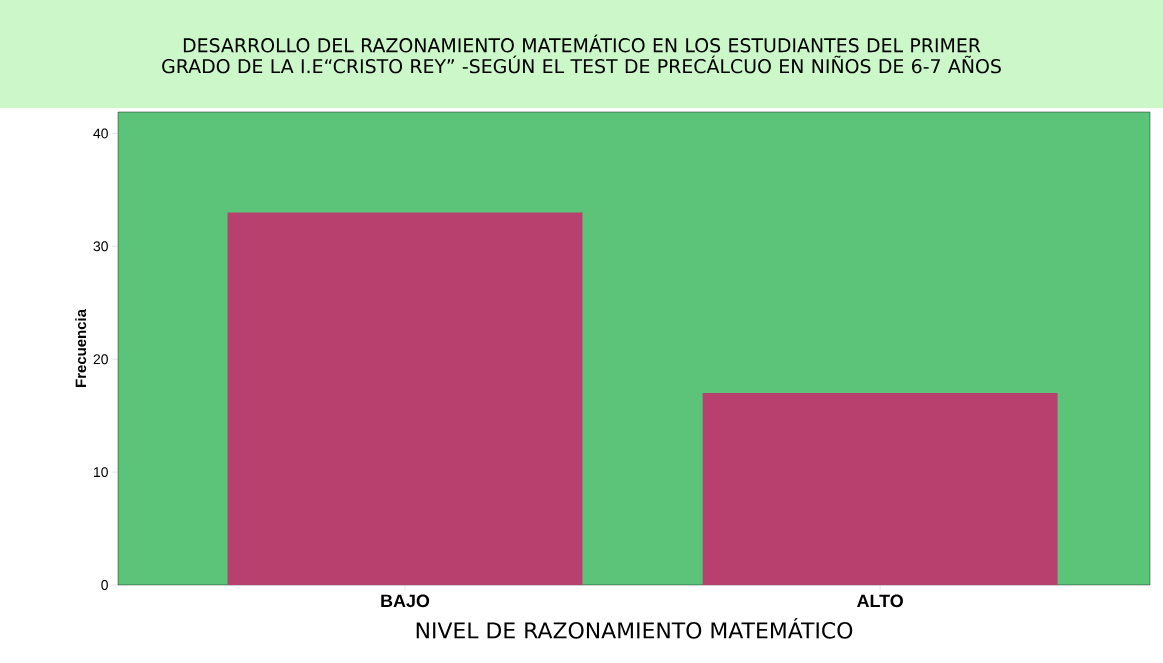  Describe the element at coordinates (405, 601) in the screenshot. I see `x-tick-label: BAJO` at that location.